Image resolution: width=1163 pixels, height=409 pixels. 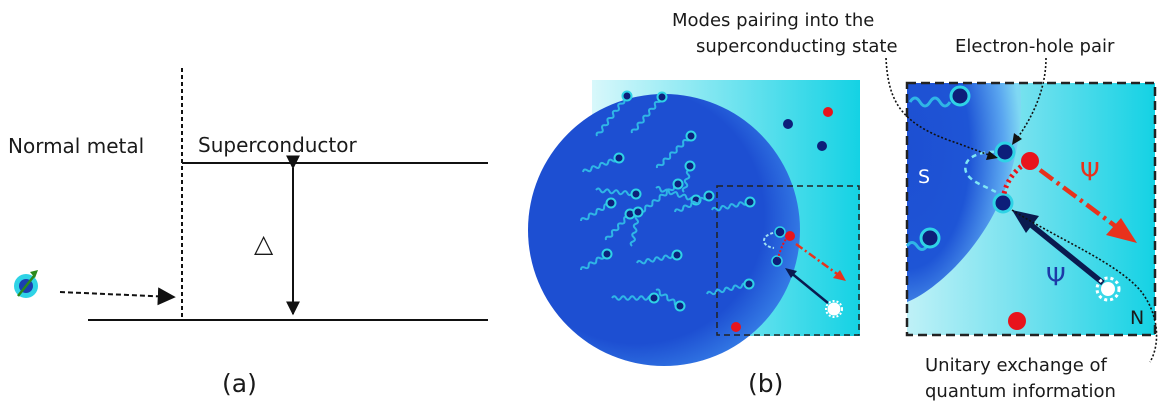 What do you see at coordinates (278, 145) in the screenshot?
I see `superconductor-label: Superconductor` at bounding box center [278, 145].